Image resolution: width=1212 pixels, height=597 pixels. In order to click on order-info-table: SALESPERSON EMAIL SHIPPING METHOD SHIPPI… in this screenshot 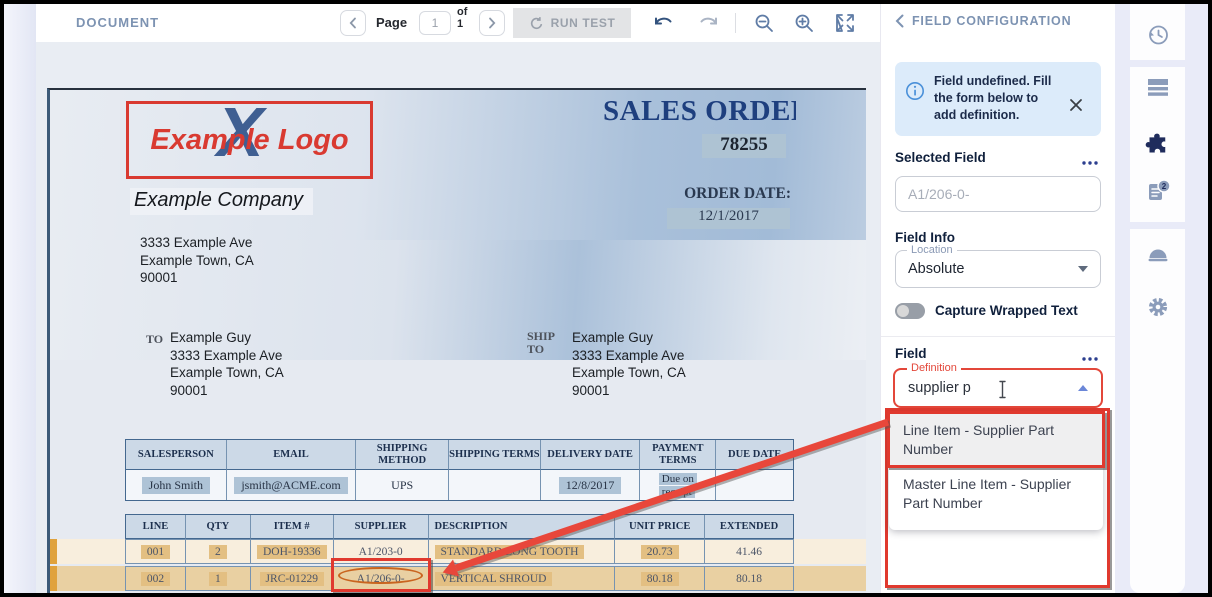, I will do `click(459, 470)`.